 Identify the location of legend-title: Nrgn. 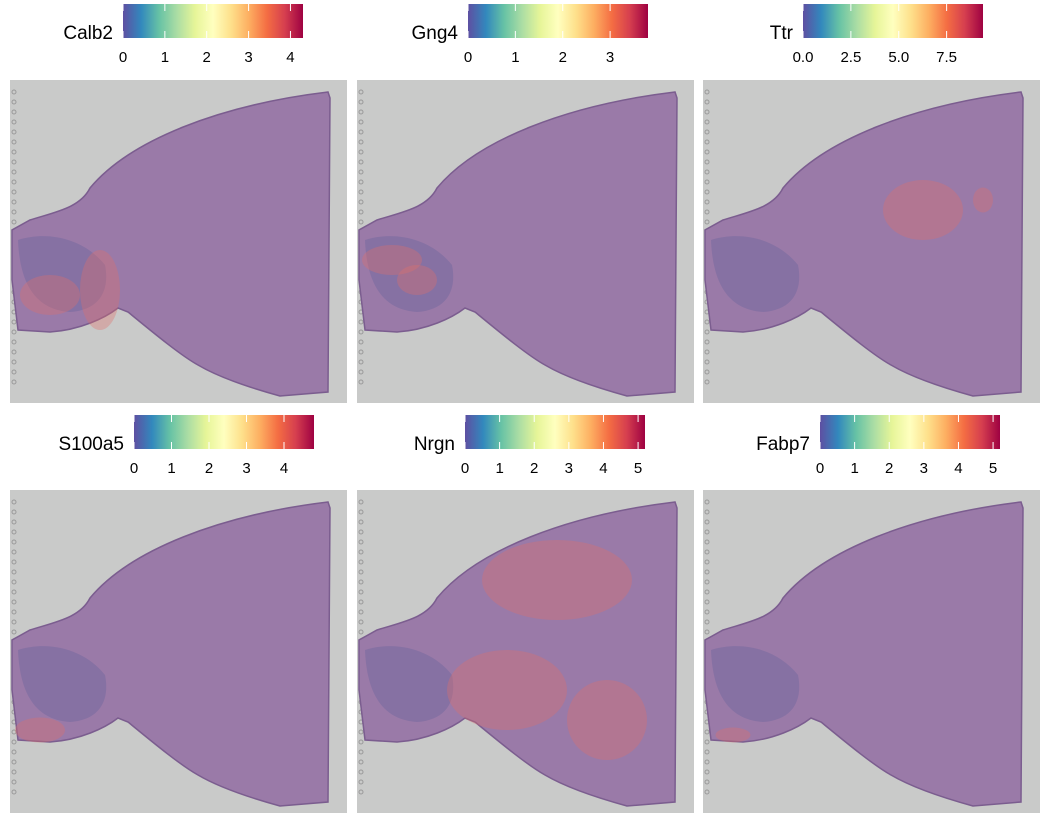
(434, 444).